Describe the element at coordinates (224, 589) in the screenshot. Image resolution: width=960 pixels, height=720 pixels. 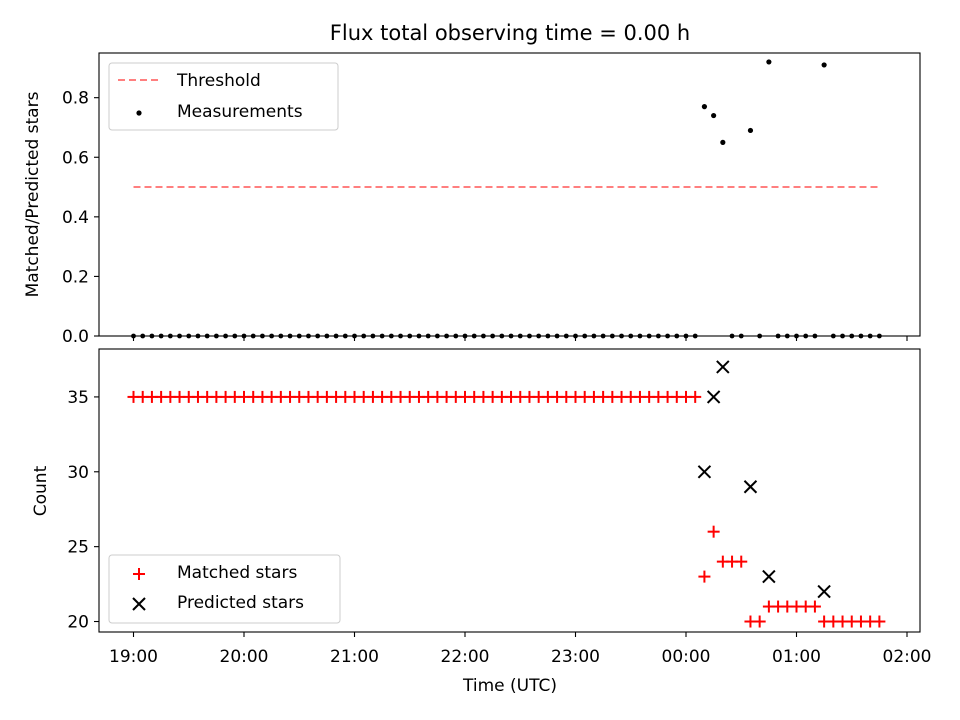
I see `bottom-legend: Matched stars Predicted stars` at that location.